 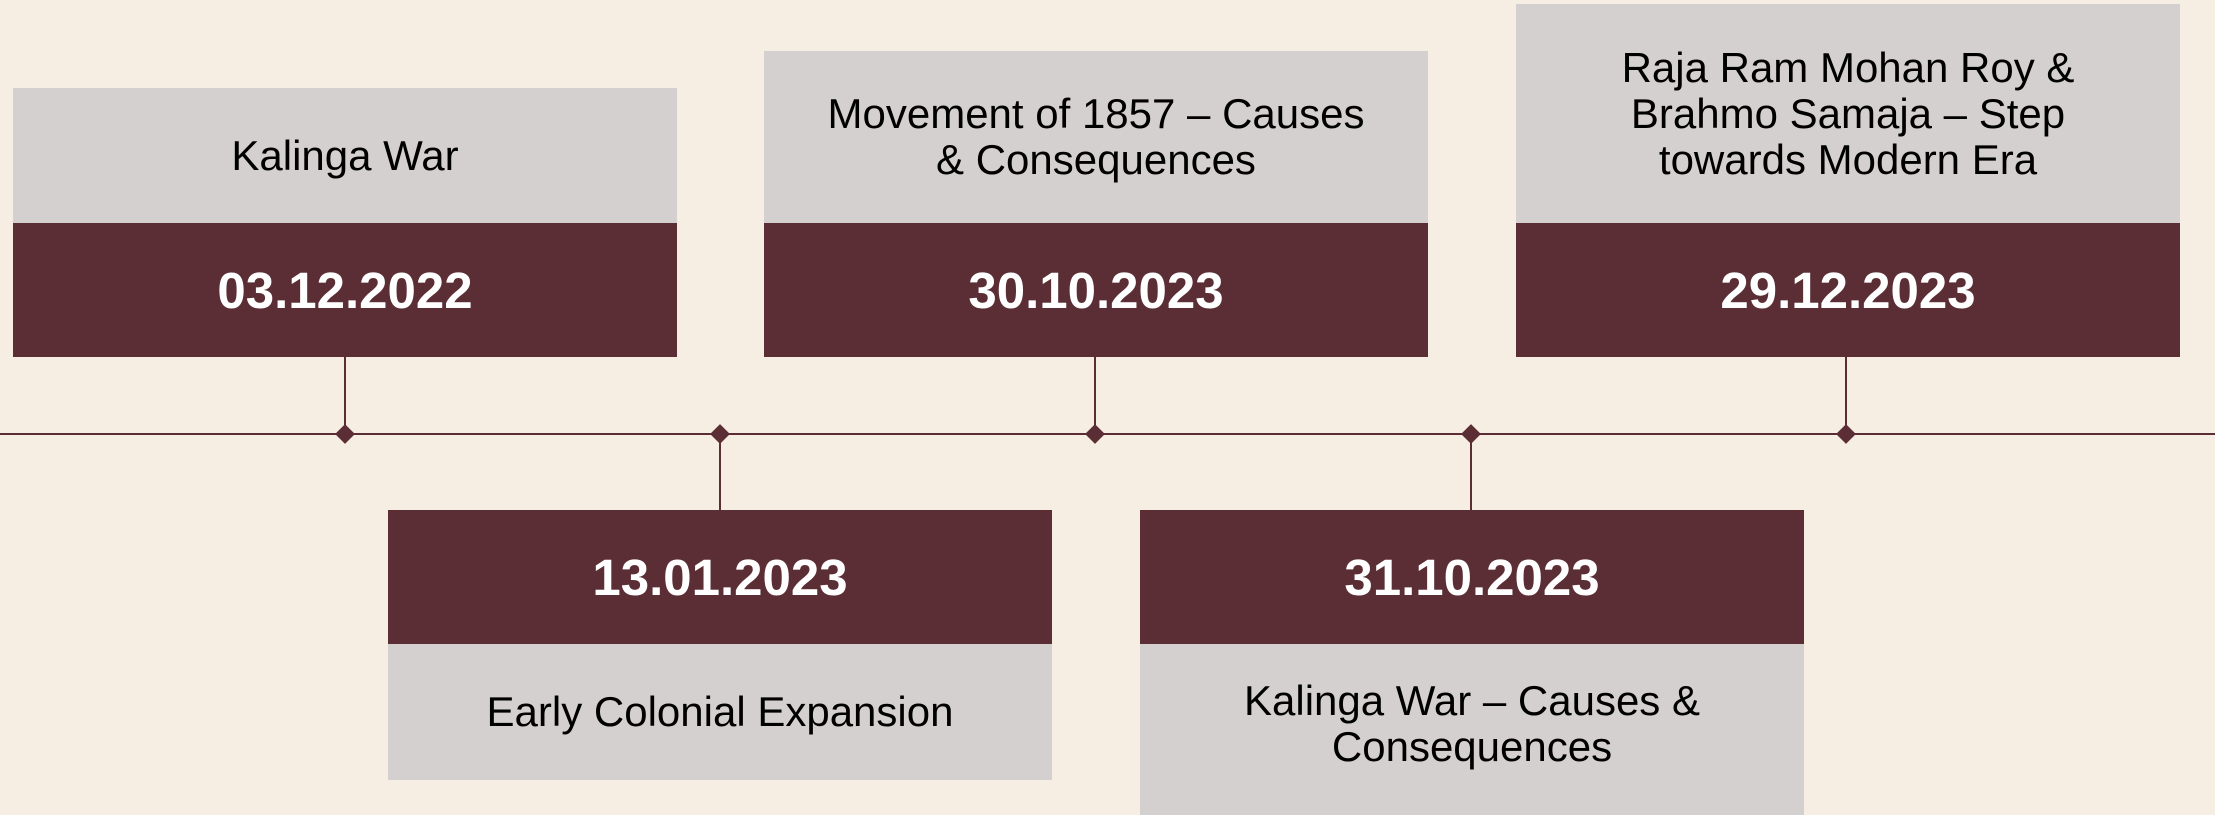 What do you see at coordinates (345, 290) in the screenshot?
I see `event-date: 03.12.2022` at bounding box center [345, 290].